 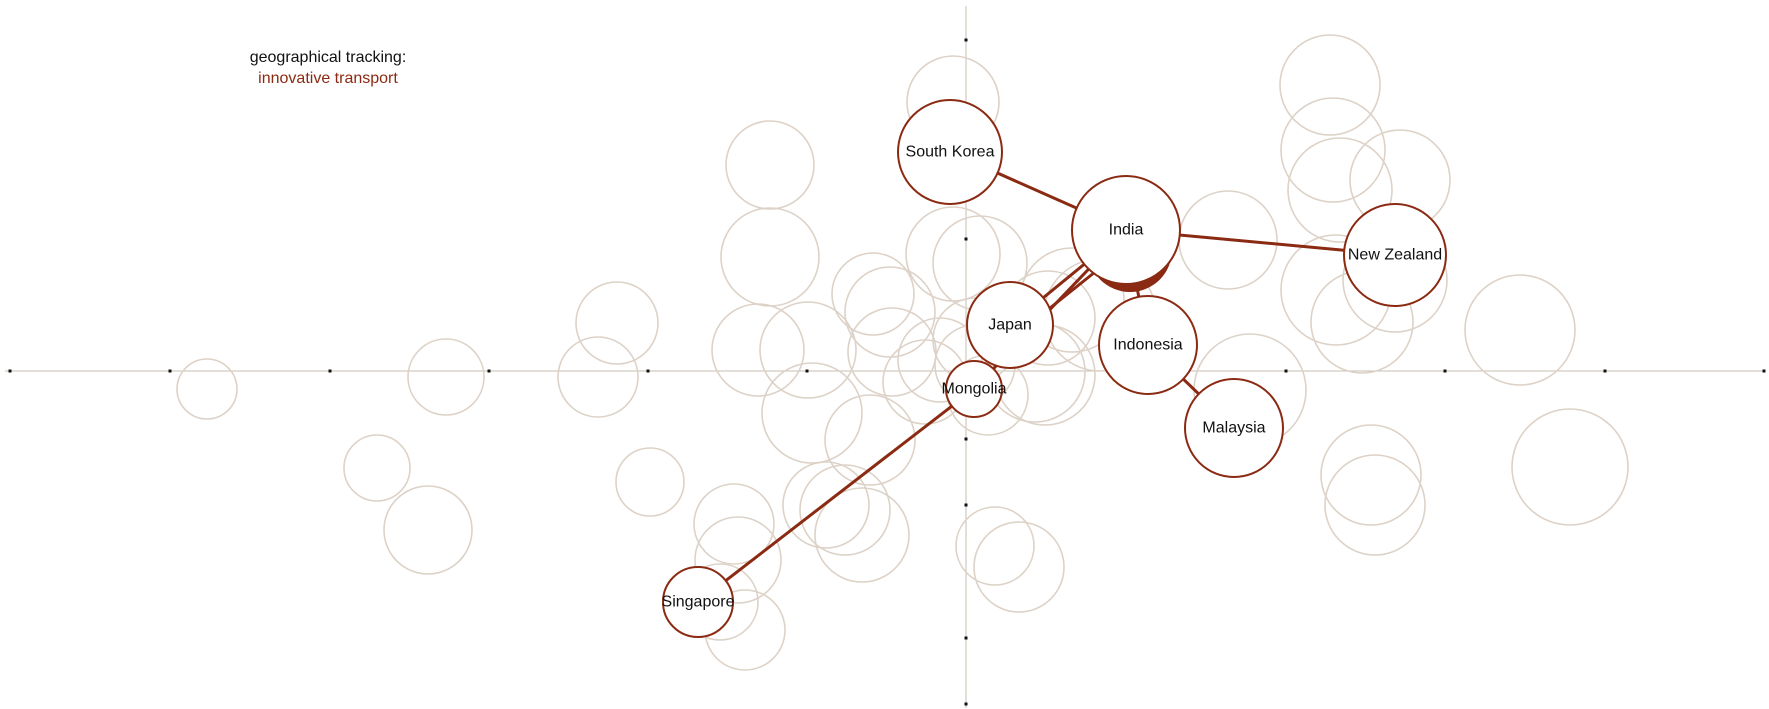 I want to click on node-singapore: Singapore, so click(x=698, y=602).